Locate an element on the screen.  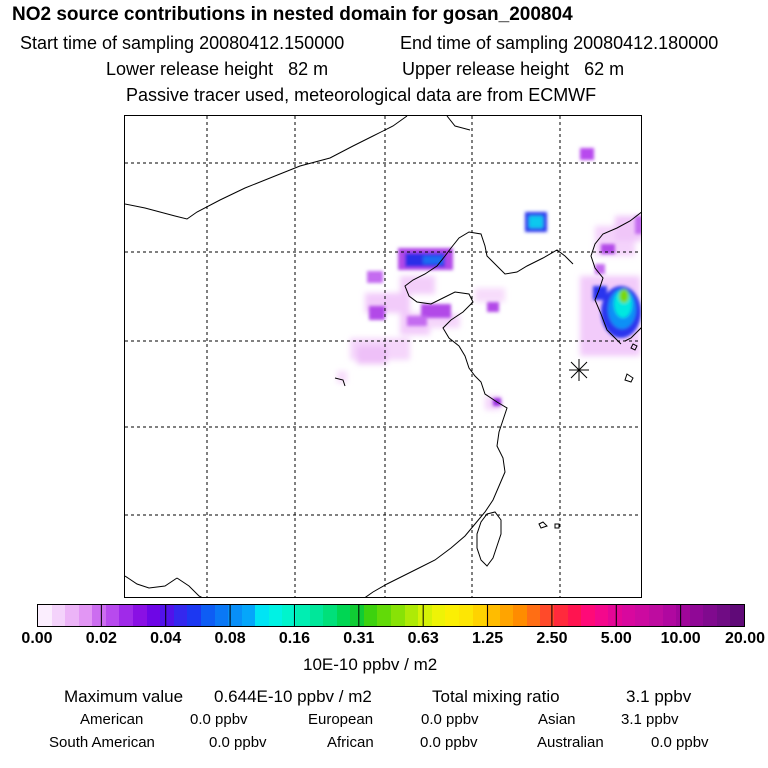
colorbar-tick-label: 0.04 is located at coordinates (166, 638).